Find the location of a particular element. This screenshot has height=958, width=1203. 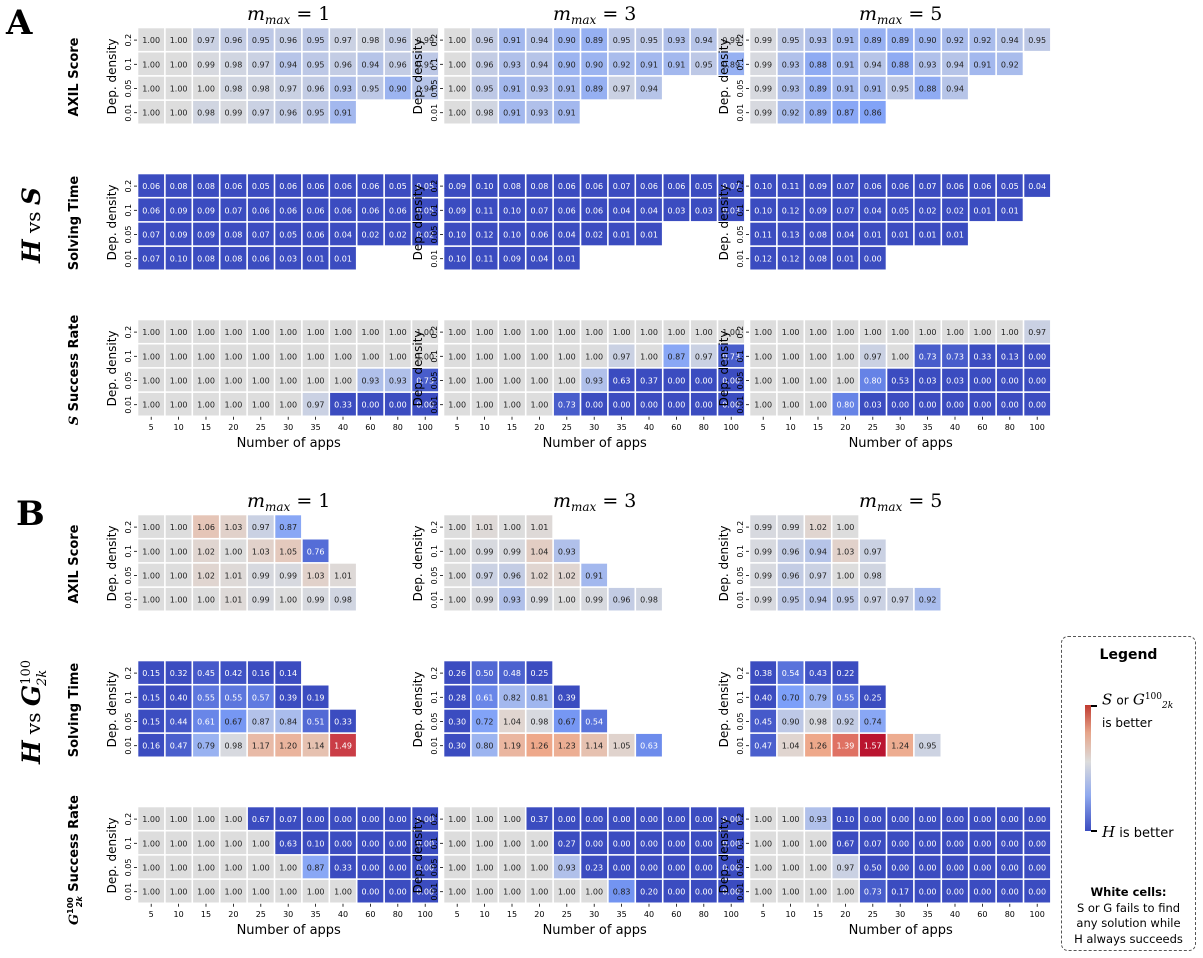

y-tick-label: 0.1 is located at coordinates (434, 551).